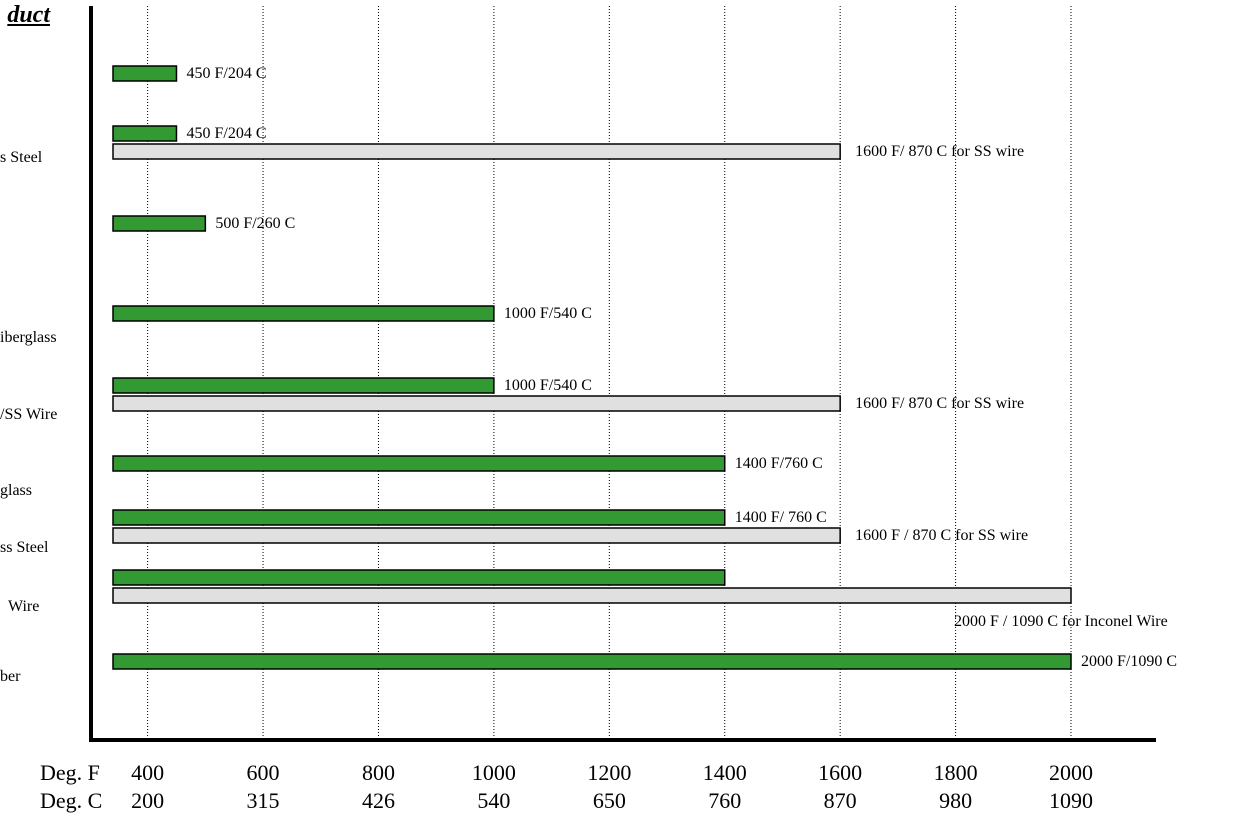 Image resolution: width=1240 pixels, height=817 pixels. I want to click on tick-label-f-1800: 1800, so click(955, 772).